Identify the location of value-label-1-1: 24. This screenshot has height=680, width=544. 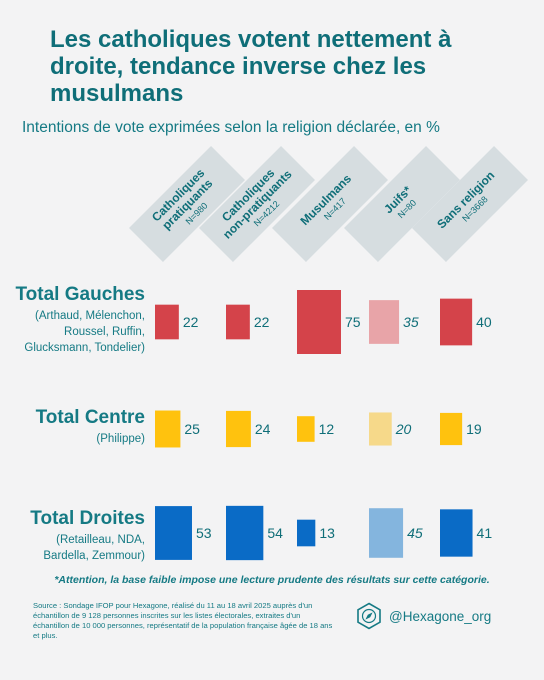
(263, 429).